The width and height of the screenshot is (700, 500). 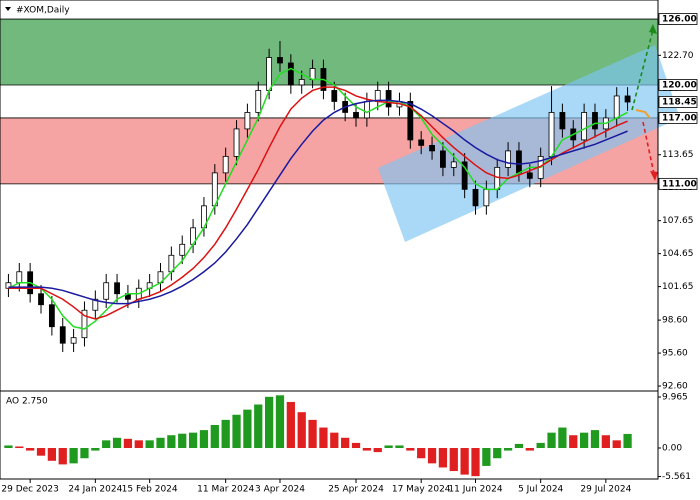 I want to click on y-tick-label: 122.70, so click(x=678, y=56).